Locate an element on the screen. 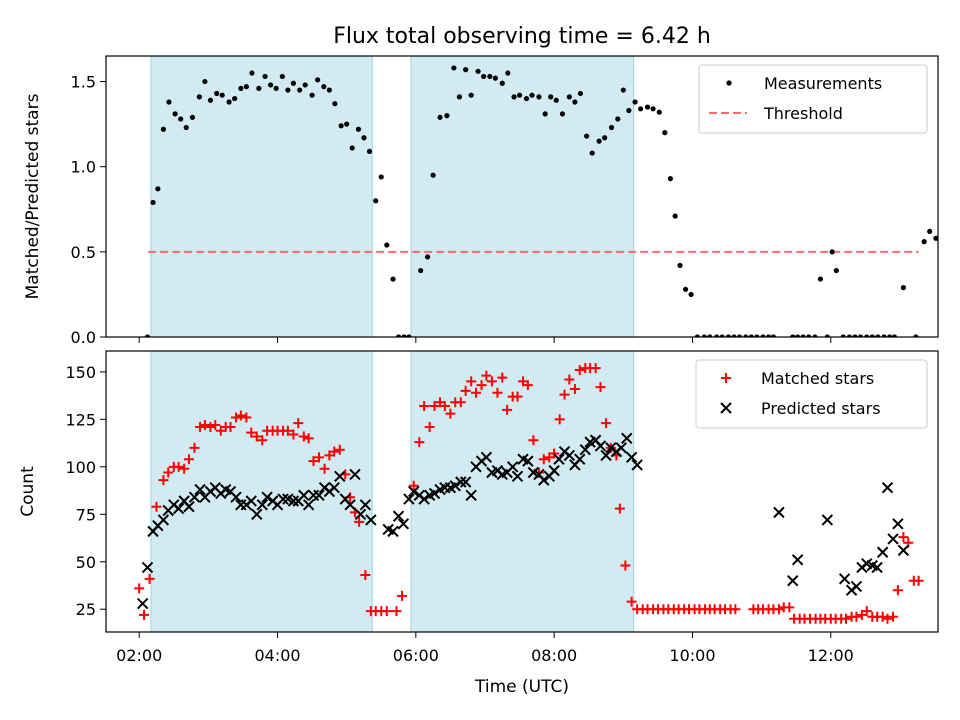  y-tick-label: 50 is located at coordinates (86, 562).